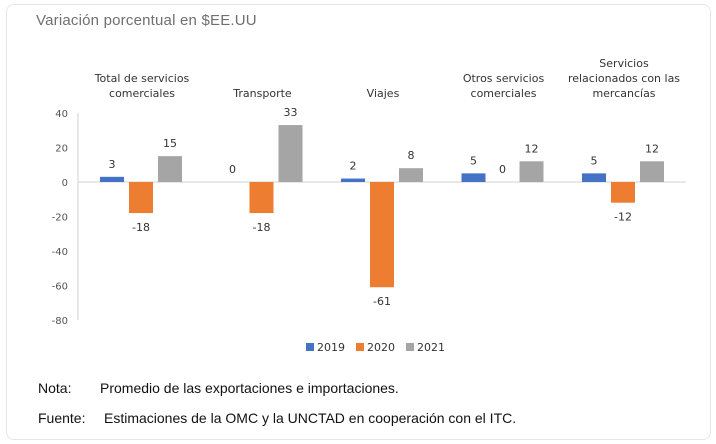 This screenshot has height=444, width=716. I want to click on category-label: Viajes, so click(383, 93).